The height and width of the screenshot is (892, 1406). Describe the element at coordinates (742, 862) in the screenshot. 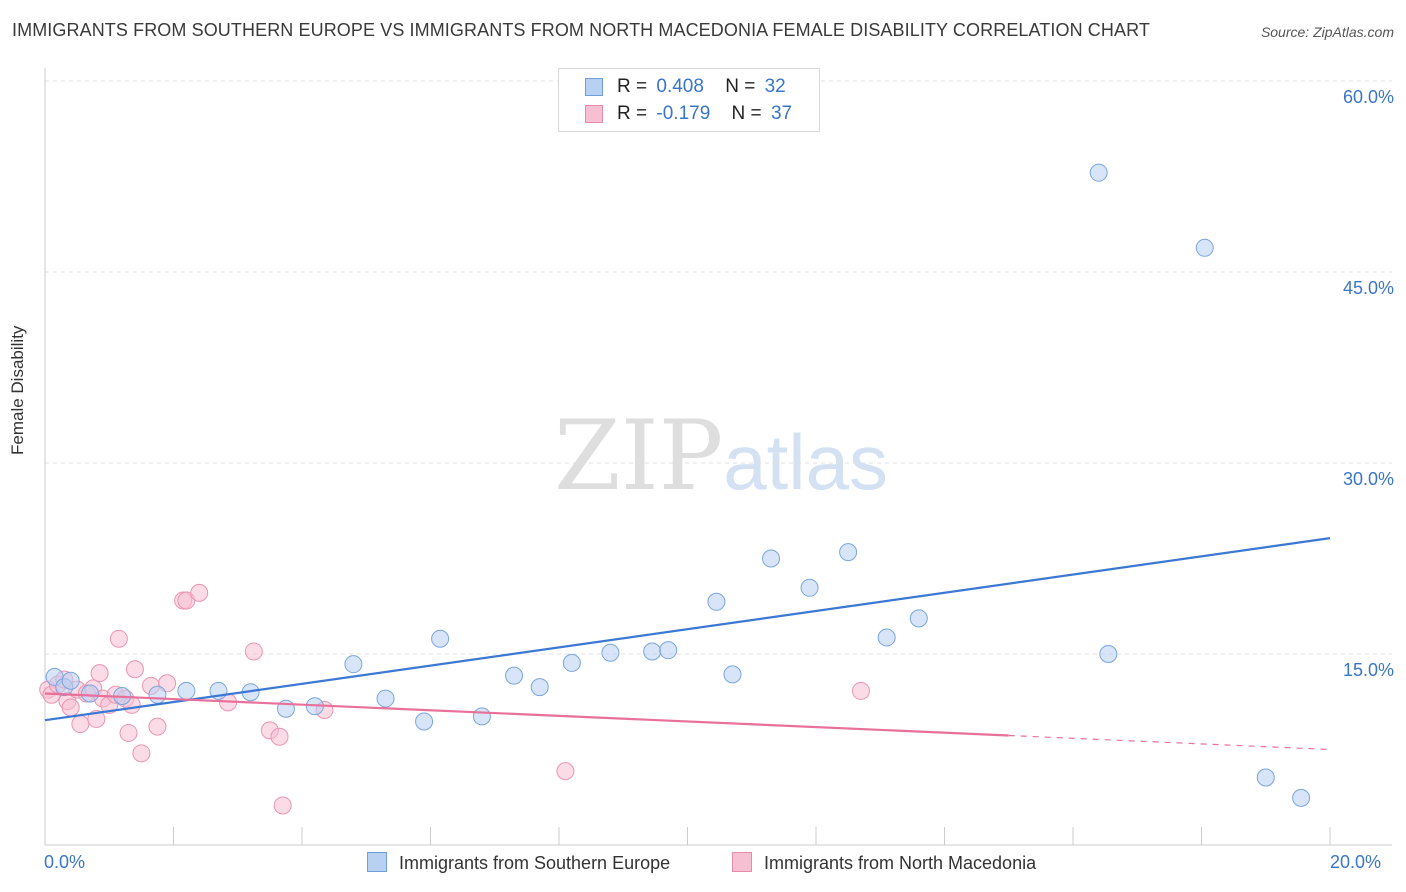

I see `bottom-legend-swatch-pink` at that location.